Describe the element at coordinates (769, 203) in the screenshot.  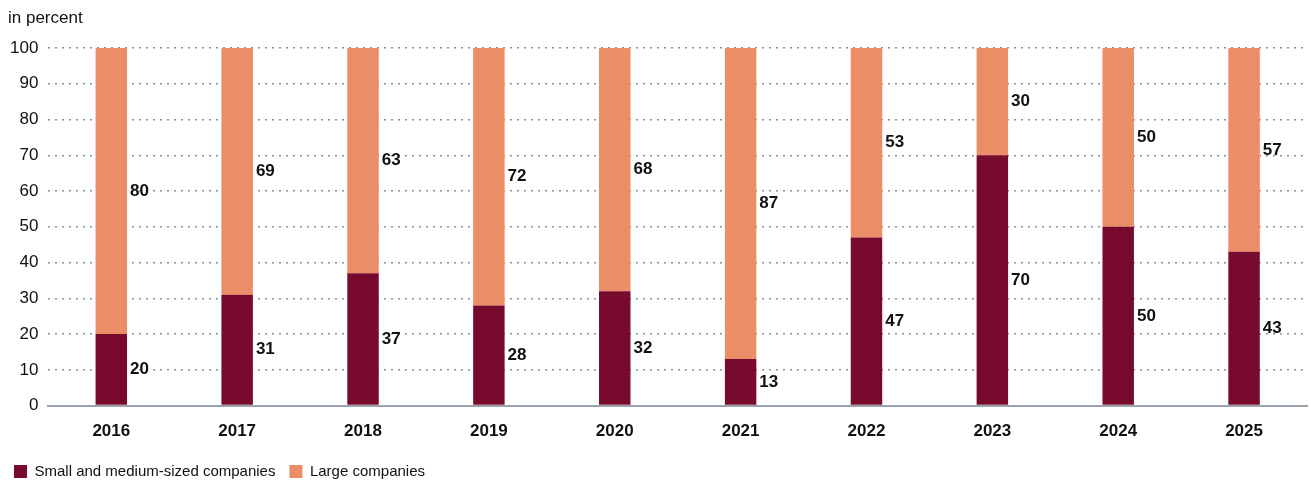
I see `data-label: 87` at that location.